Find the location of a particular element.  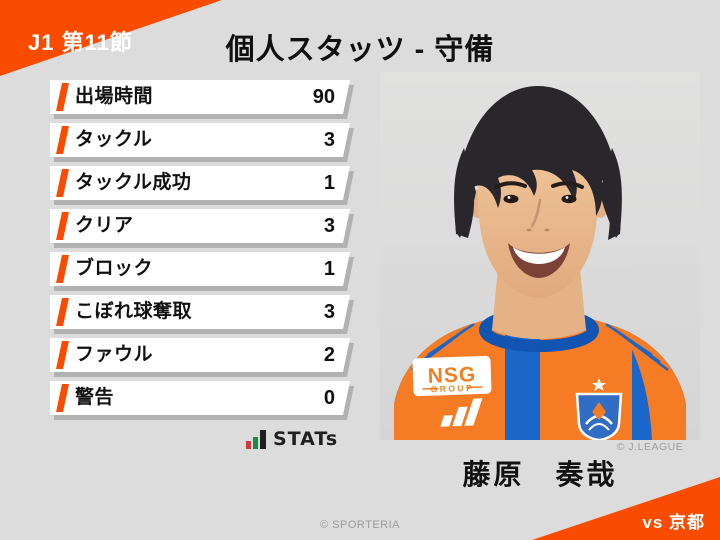

round-badge-label: J1 第11節 is located at coordinates (80, 42).